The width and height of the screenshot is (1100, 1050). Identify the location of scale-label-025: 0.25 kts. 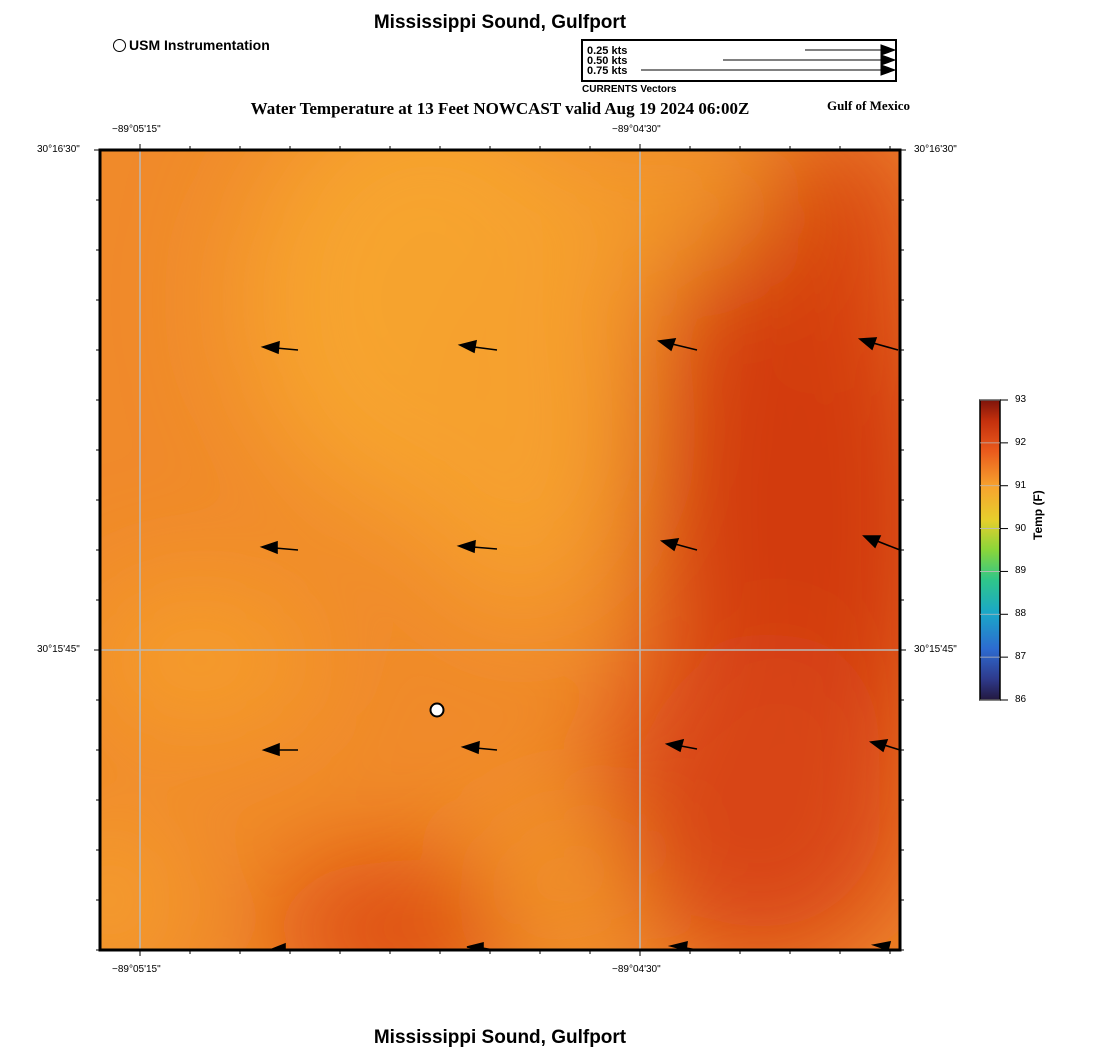
(607, 51).